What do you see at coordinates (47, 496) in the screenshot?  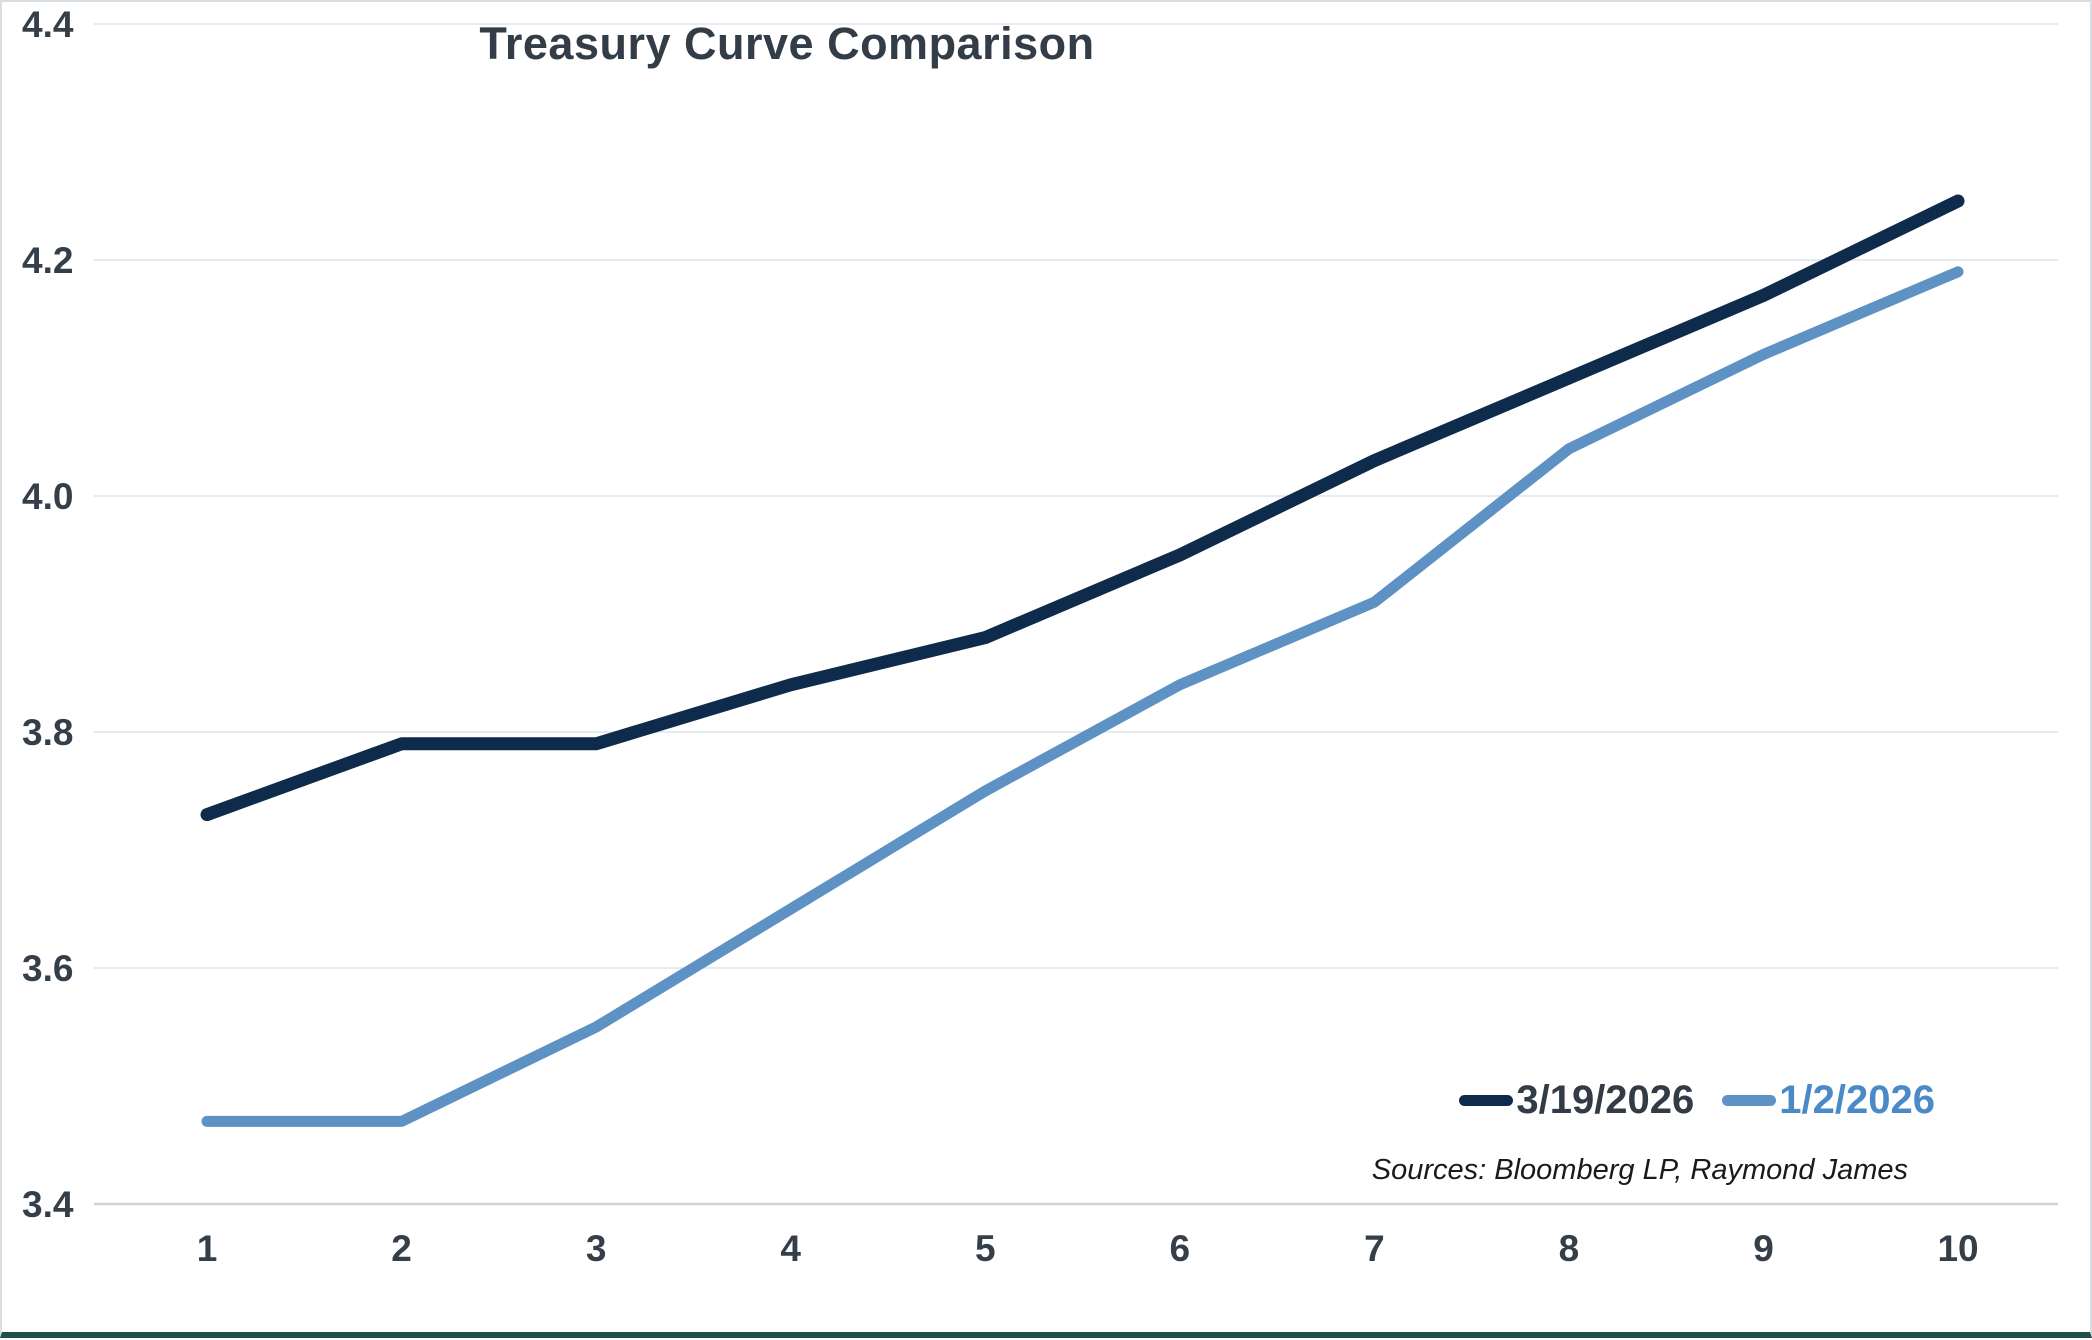 I see `y-tick-label: 4.0` at bounding box center [47, 496].